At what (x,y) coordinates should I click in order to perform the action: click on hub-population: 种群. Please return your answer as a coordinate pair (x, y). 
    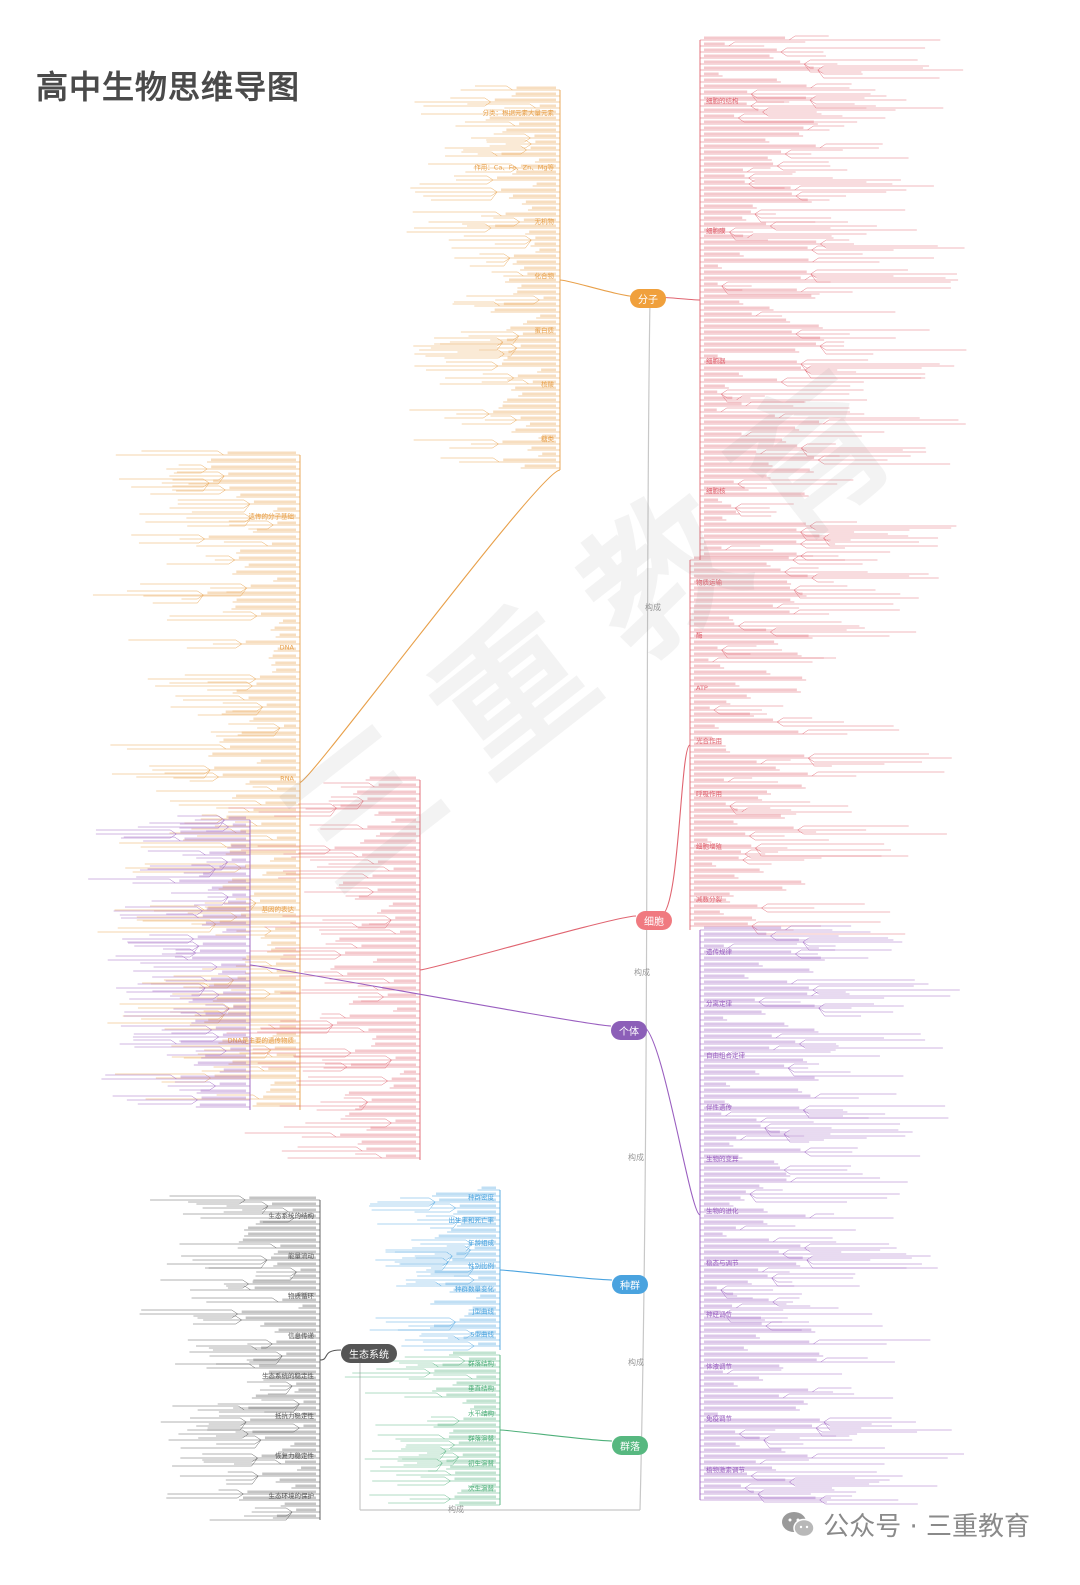
    Looking at the image, I should click on (630, 1284).